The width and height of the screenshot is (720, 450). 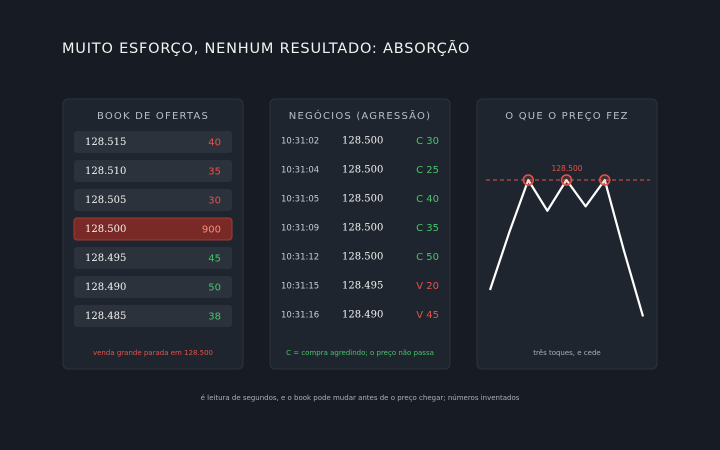 I want to click on trade-price: 128.495, so click(x=362, y=286).